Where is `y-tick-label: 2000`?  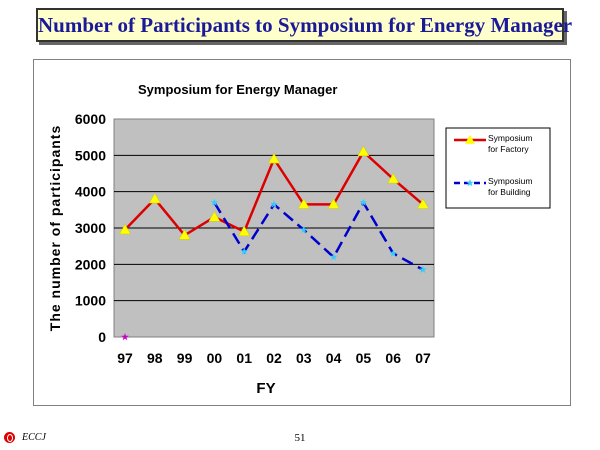 y-tick-label: 2000 is located at coordinates (90, 264).